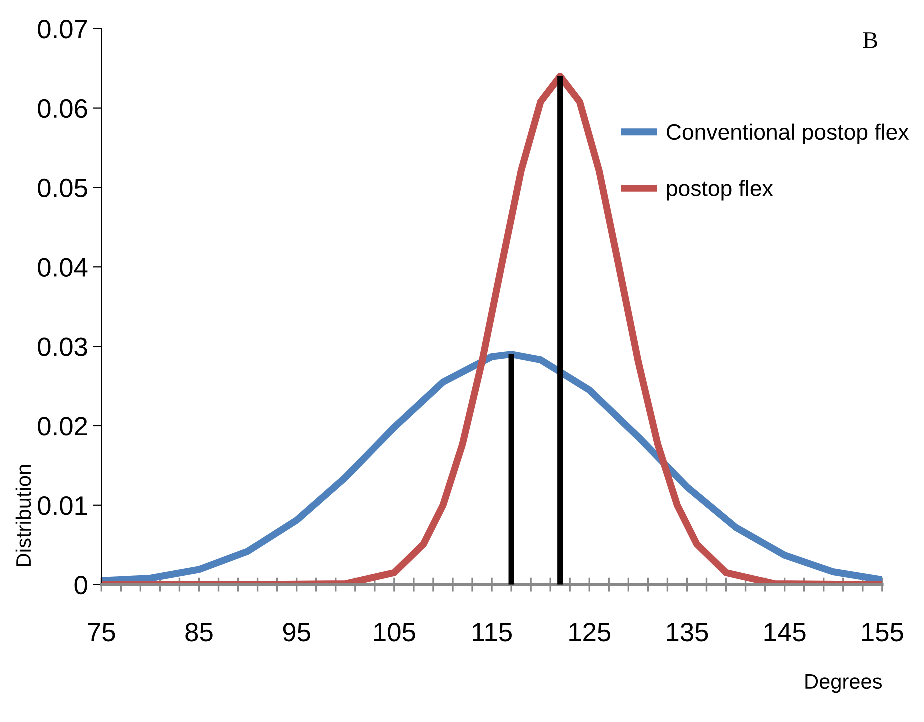  Describe the element at coordinates (788, 134) in the screenshot. I see `legend-label: Conventional postop flex` at that location.